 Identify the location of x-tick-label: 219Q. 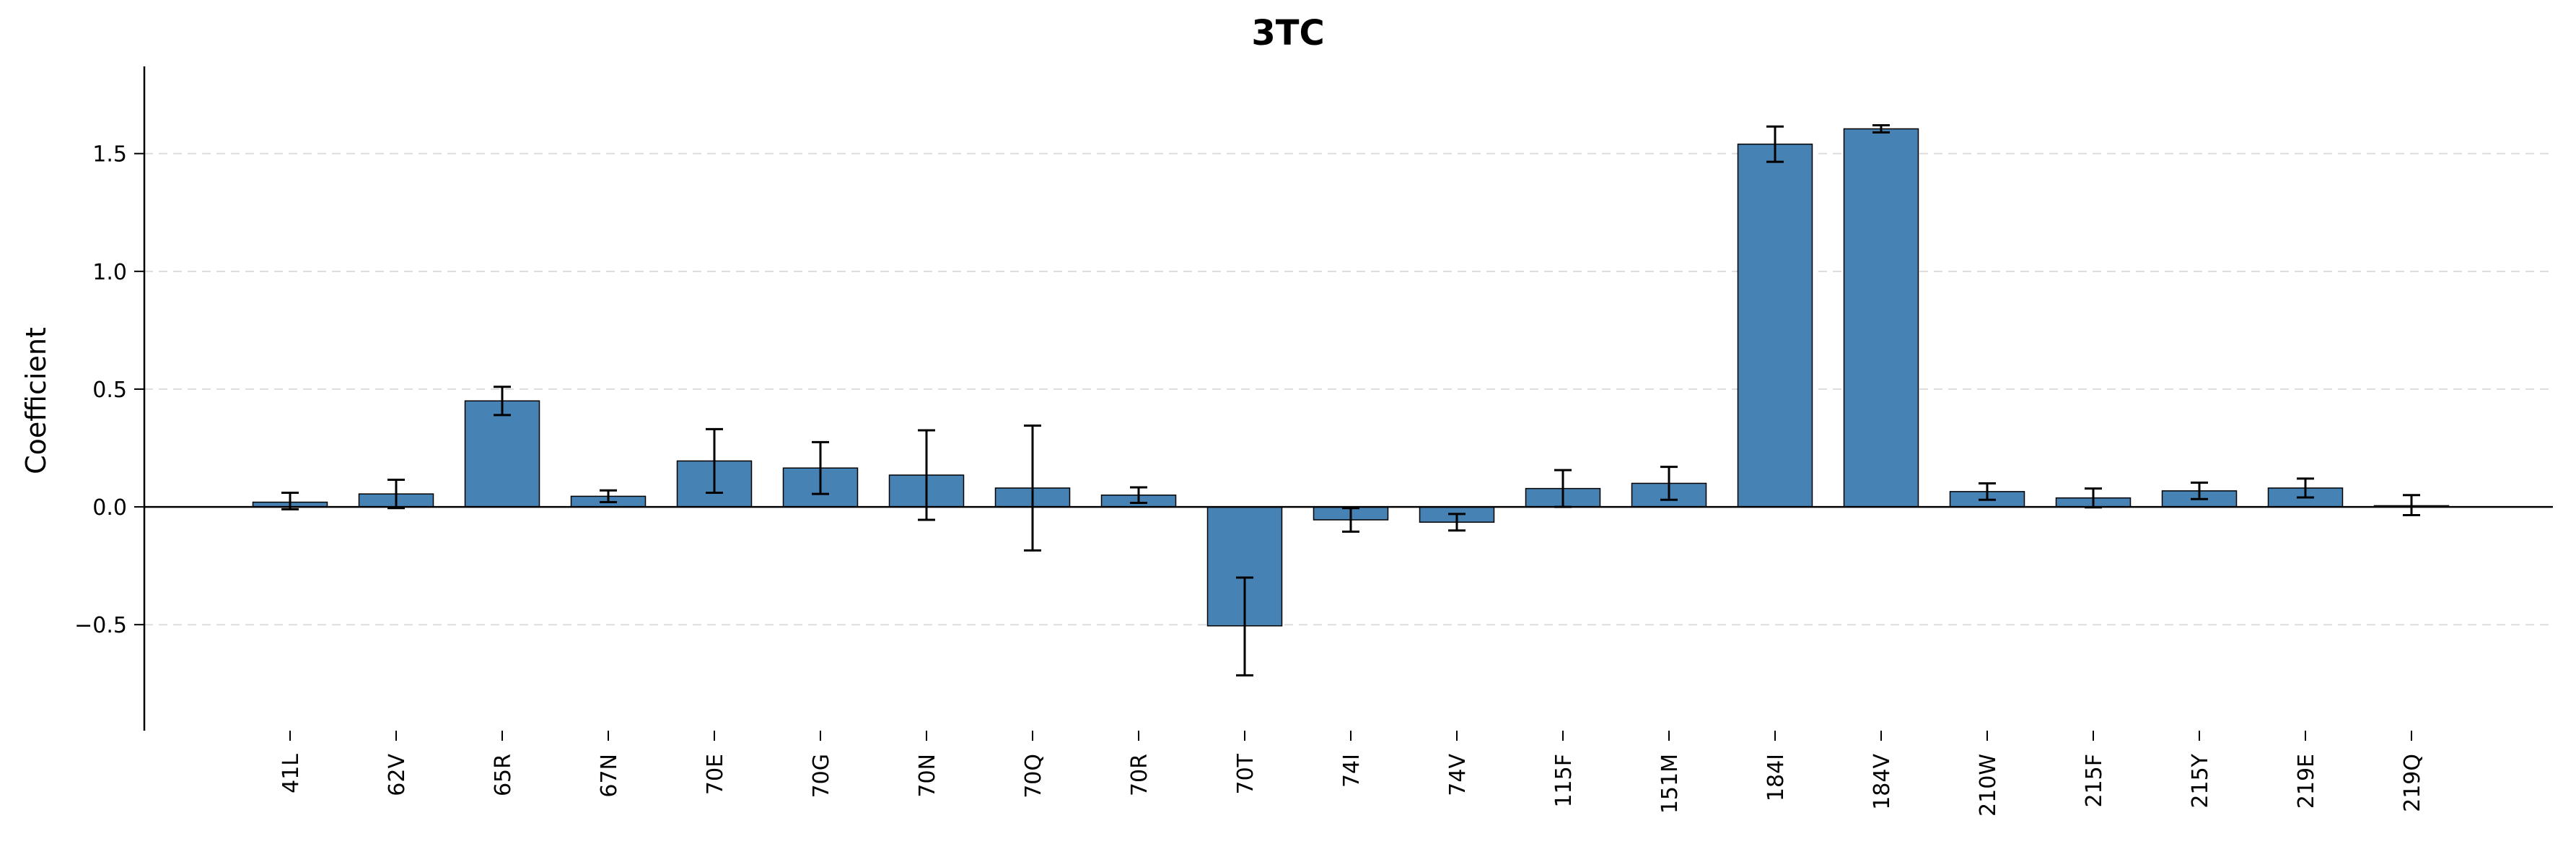
(2412, 783).